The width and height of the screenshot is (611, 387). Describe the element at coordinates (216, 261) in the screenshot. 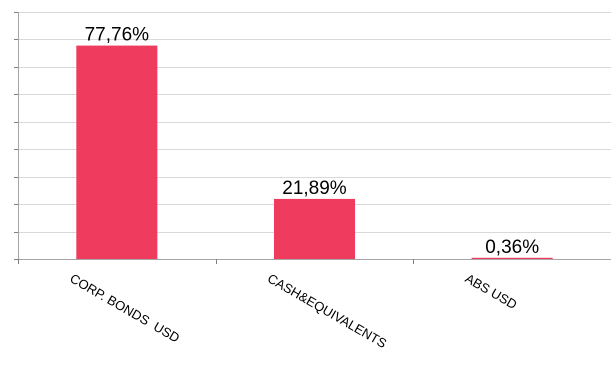

I see `x-axis-ticks` at that location.